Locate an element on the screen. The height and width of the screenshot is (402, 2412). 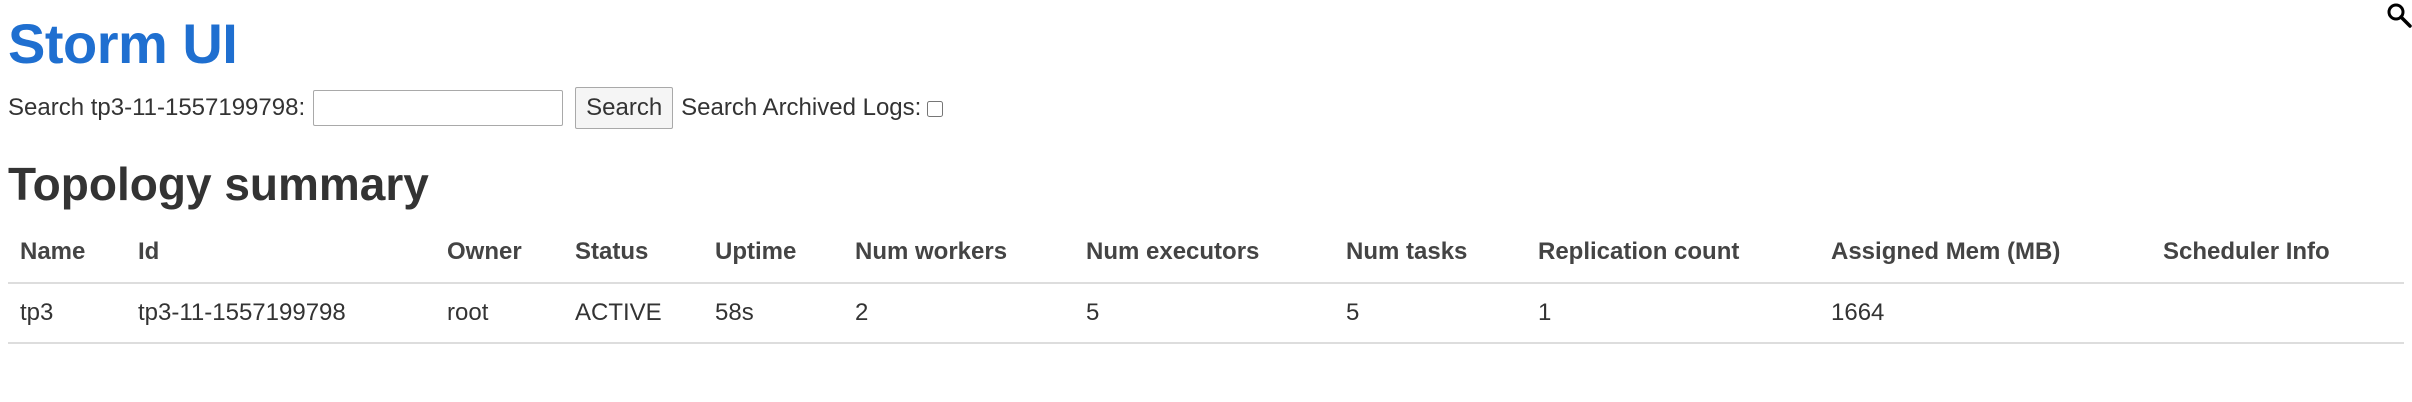
search-icon is located at coordinates (2399, 15).